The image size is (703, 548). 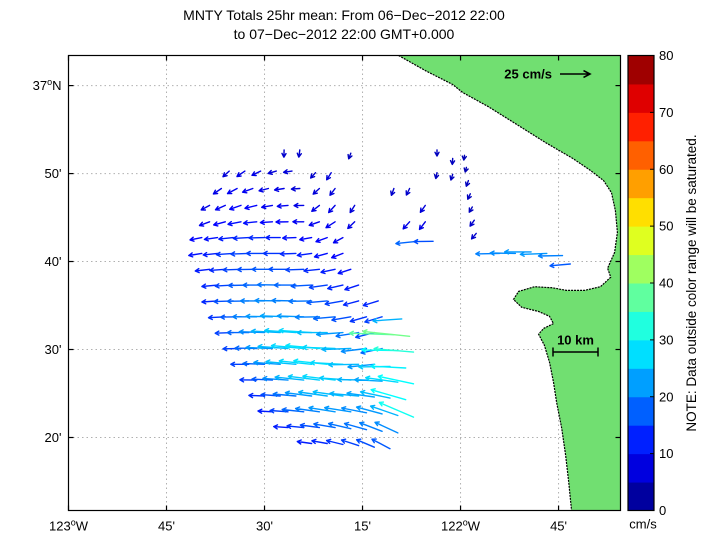 I want to click on colorbar-tick-label: 50, so click(x=666, y=226).